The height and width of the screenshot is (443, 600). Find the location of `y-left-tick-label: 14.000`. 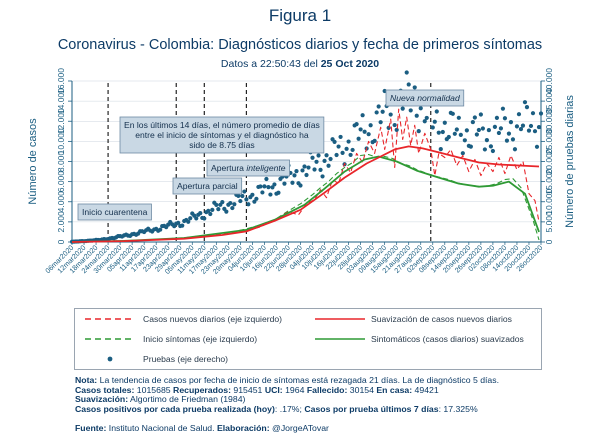

y-left-tick-label: 14.000 is located at coordinates (61, 101).